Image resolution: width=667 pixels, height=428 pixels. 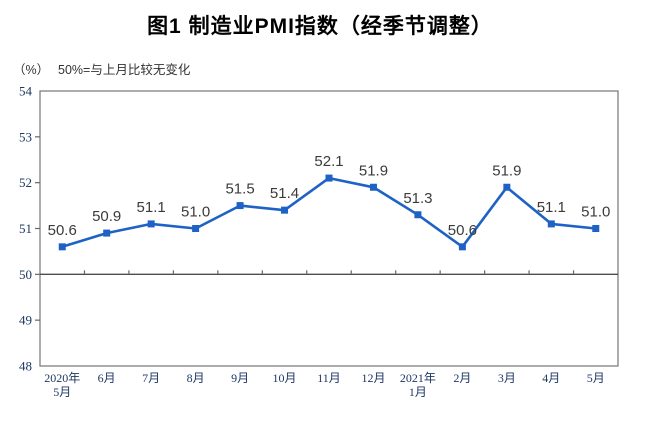 What do you see at coordinates (418, 378) in the screenshot?
I see `x-axis-label: 2021年` at bounding box center [418, 378].